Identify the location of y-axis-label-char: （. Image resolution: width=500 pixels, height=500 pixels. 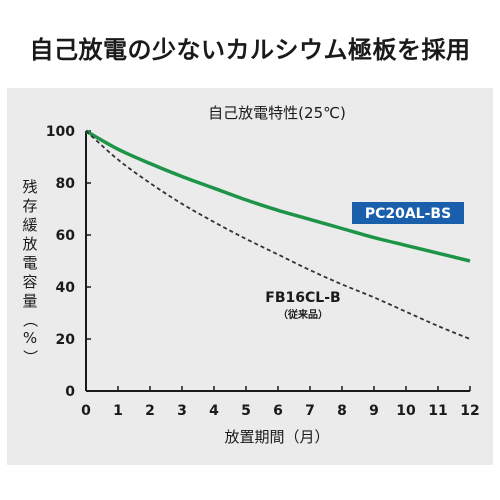
(30, 319).